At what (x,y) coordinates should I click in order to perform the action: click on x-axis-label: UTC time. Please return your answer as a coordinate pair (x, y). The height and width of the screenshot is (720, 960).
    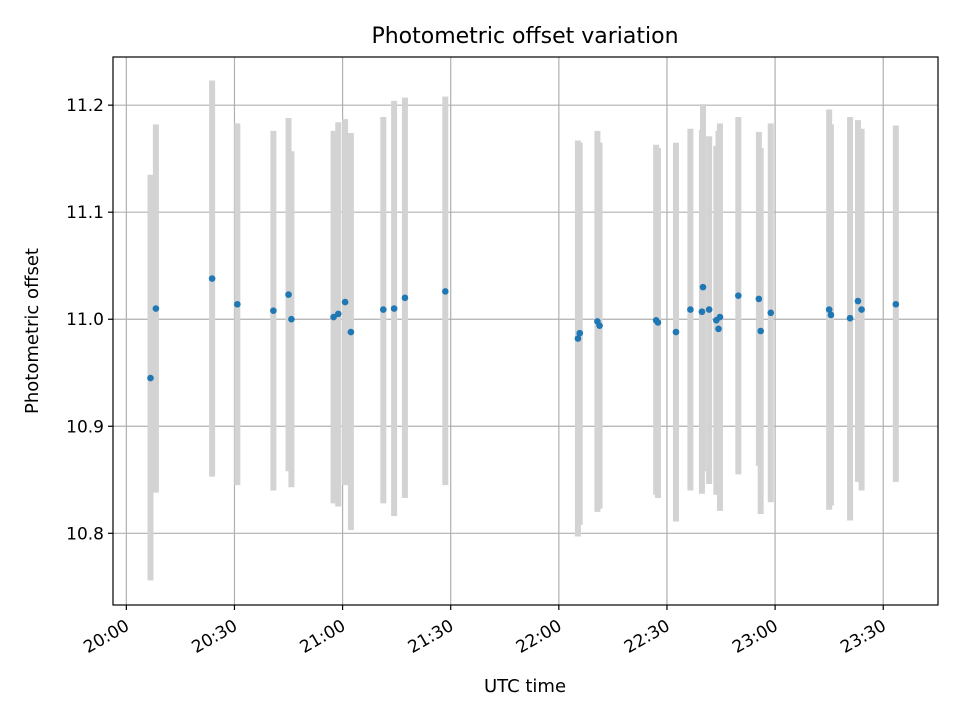
    Looking at the image, I should click on (525, 686).